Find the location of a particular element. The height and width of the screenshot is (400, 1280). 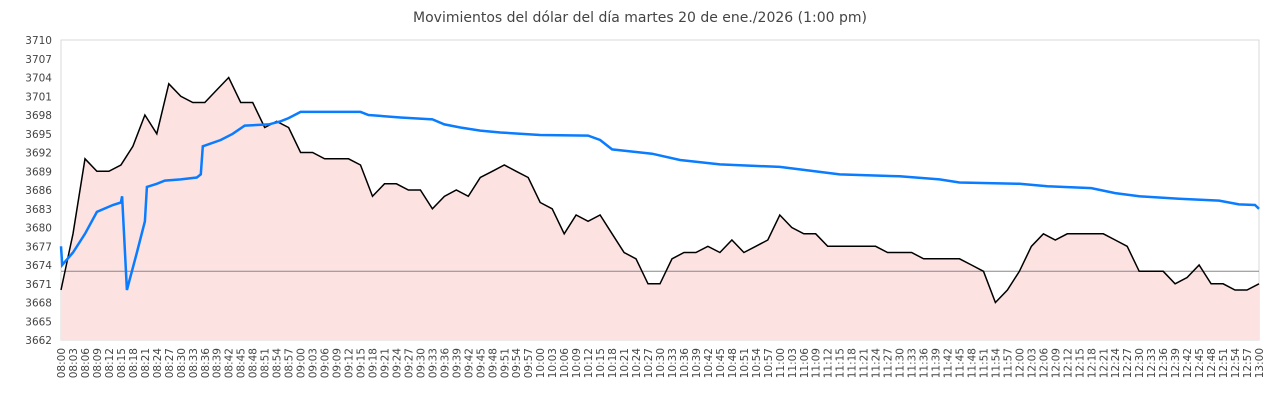

x-tick-label: 11:27 is located at coordinates (889, 363).